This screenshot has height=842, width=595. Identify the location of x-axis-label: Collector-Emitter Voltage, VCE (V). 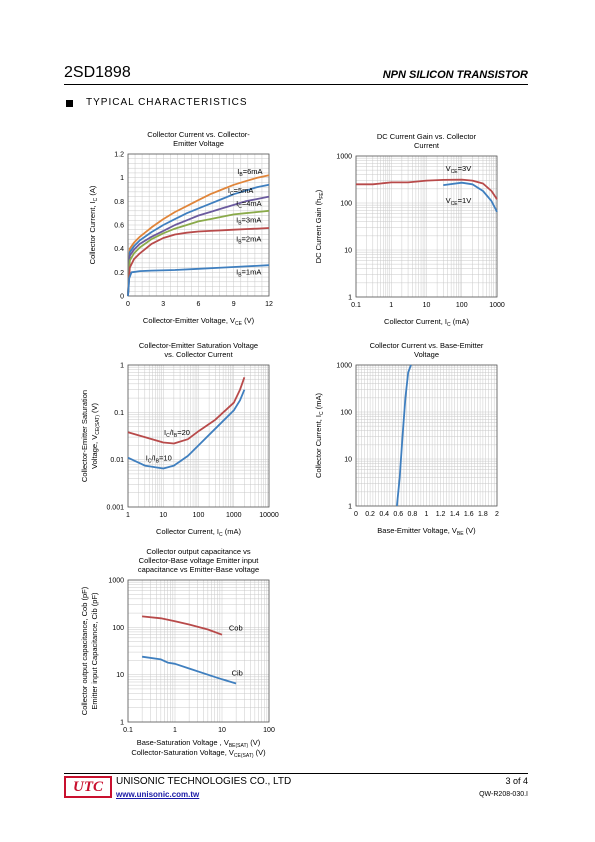
(199, 321).